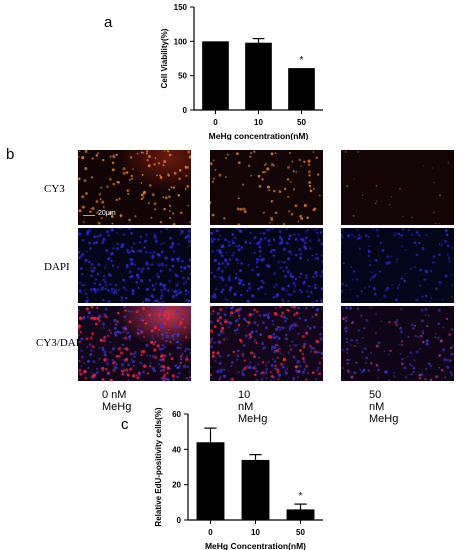  What do you see at coordinates (125, 424) in the screenshot?
I see `panel-c-letter: c` at bounding box center [125, 424].